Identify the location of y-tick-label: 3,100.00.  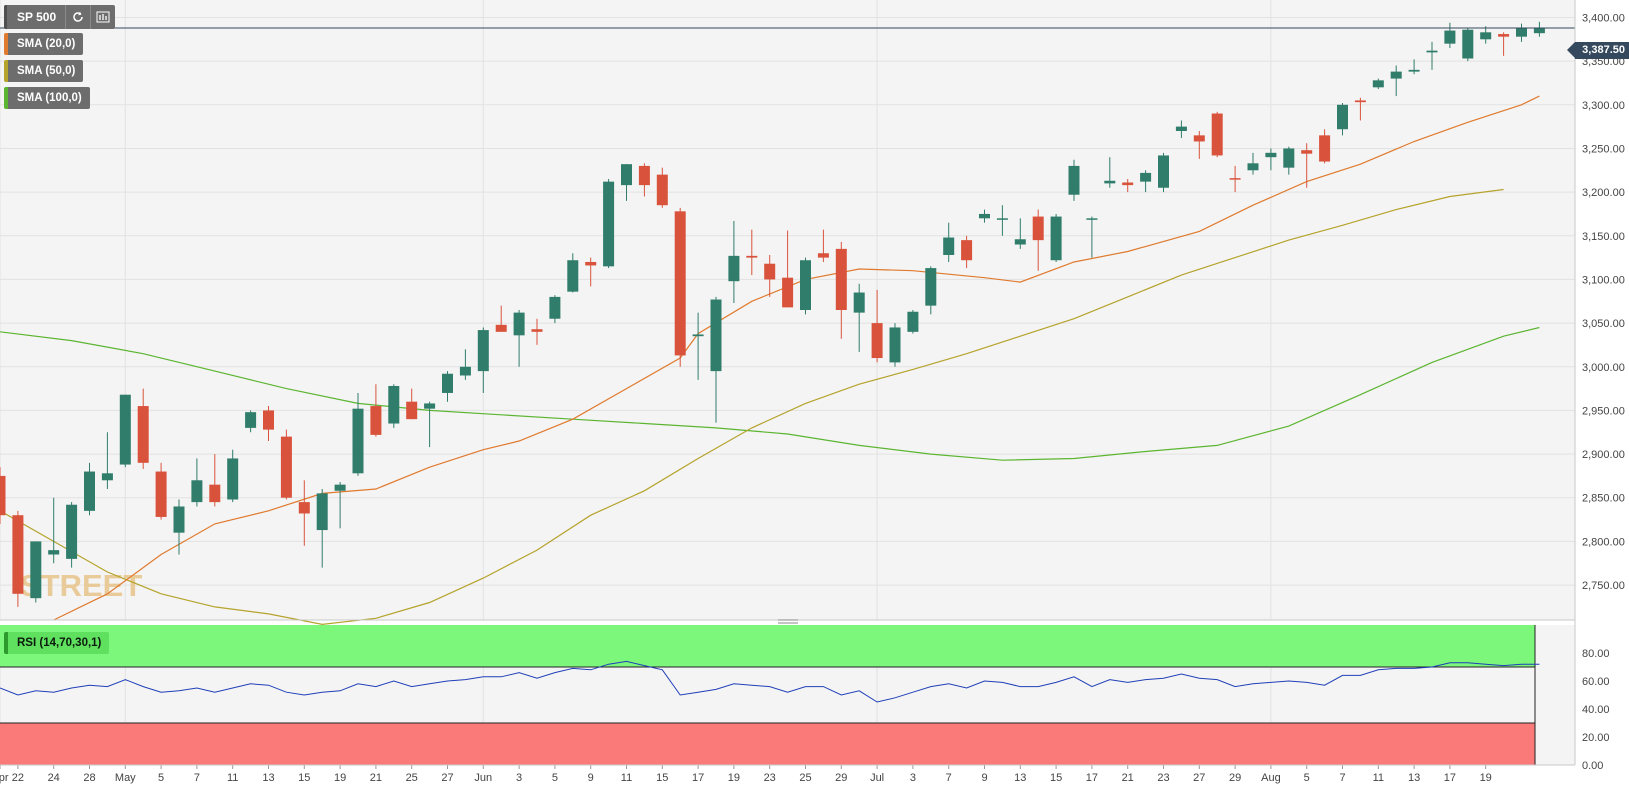
(1603, 280).